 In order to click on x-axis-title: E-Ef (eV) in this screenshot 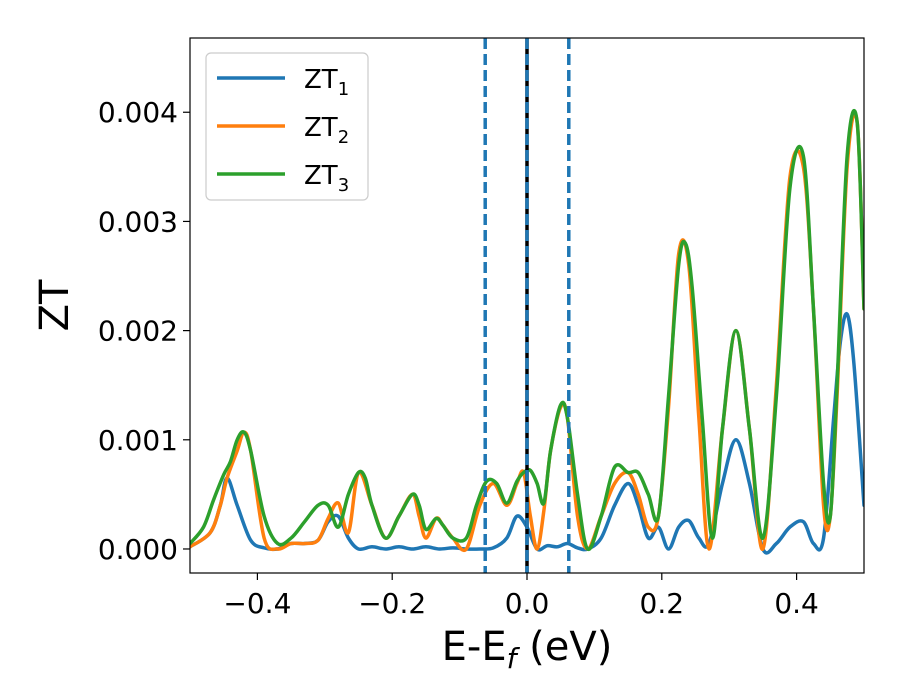, I will do `click(527, 649)`.